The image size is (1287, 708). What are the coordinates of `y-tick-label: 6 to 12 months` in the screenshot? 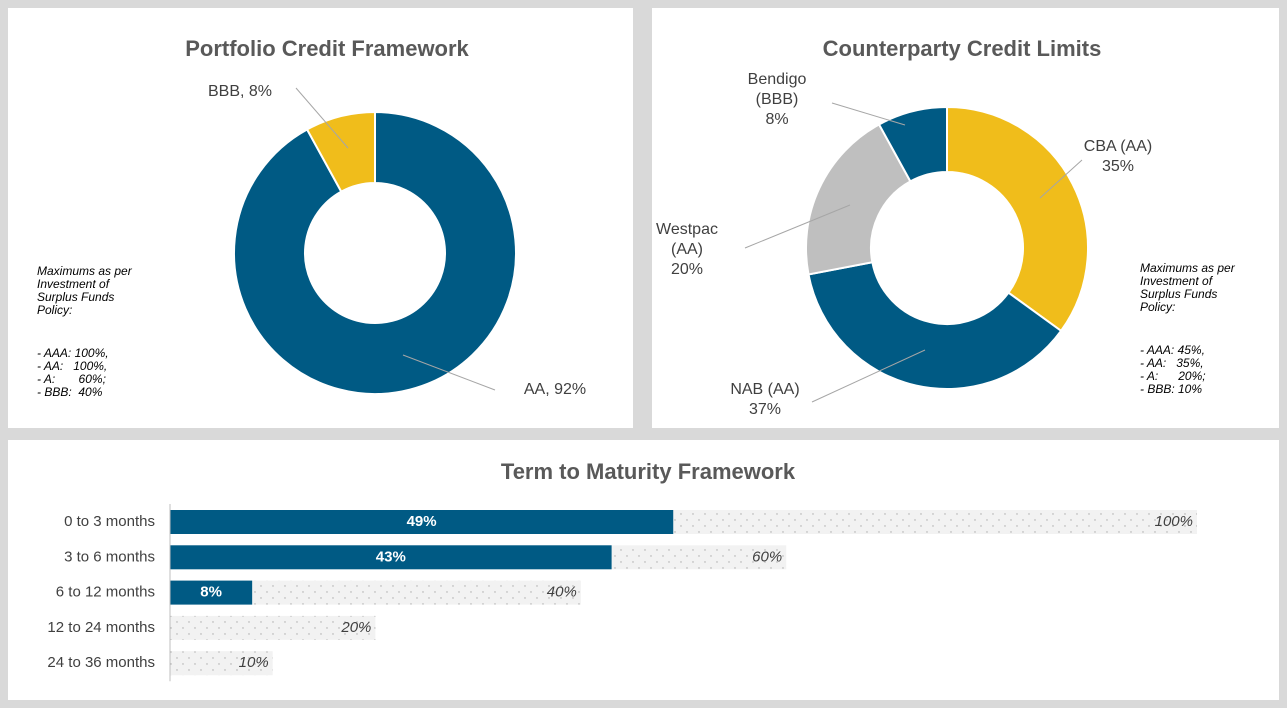 It's located at (105, 592).